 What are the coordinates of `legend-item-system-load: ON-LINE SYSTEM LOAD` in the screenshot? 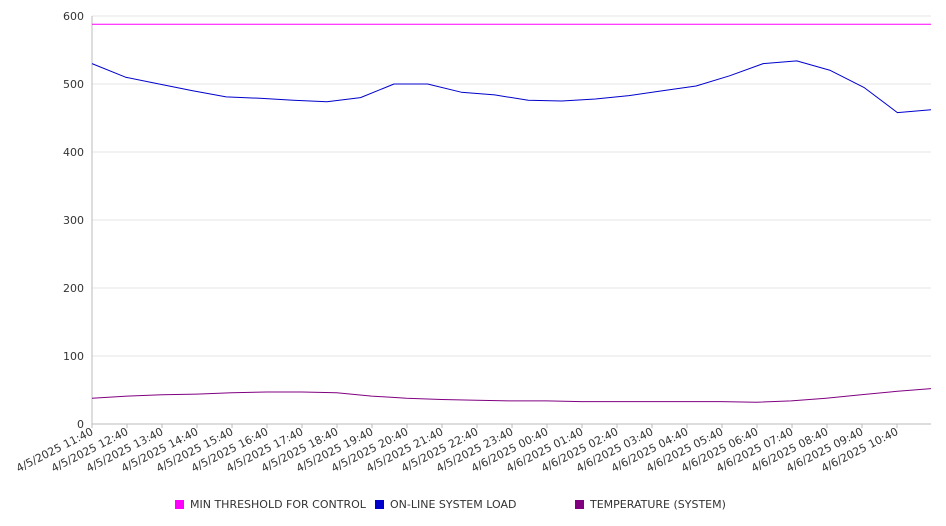 It's located at (445, 504).